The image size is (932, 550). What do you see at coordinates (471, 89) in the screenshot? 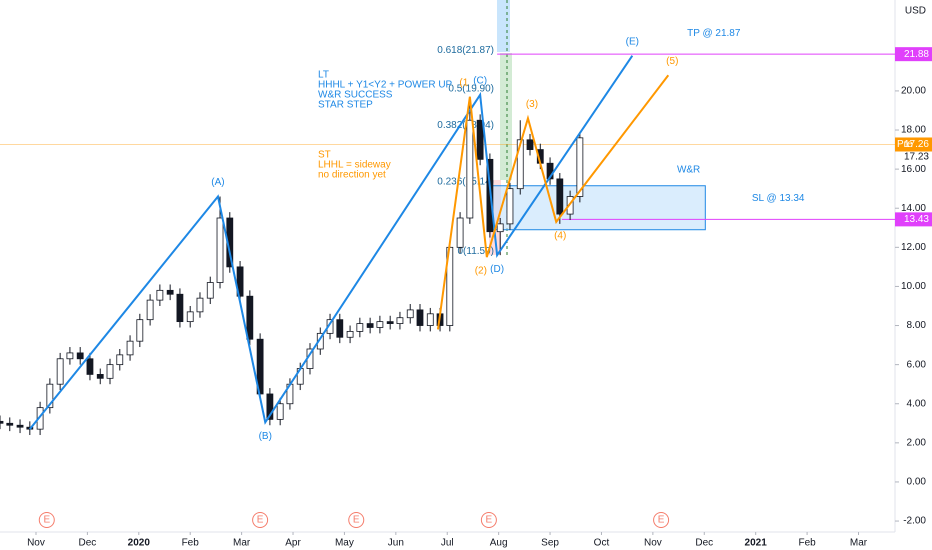
I see `fib-label: 0.5(19.90)` at bounding box center [471, 89].